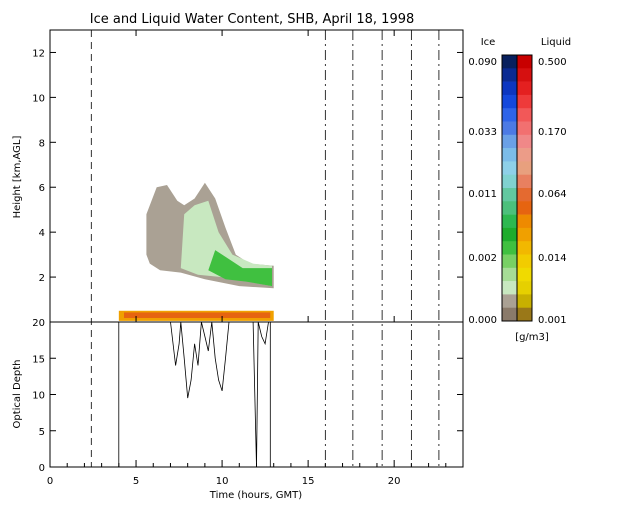  Describe the element at coordinates (38, 323) in the screenshot. I see `bottom-y-tick-label: 20` at that location.